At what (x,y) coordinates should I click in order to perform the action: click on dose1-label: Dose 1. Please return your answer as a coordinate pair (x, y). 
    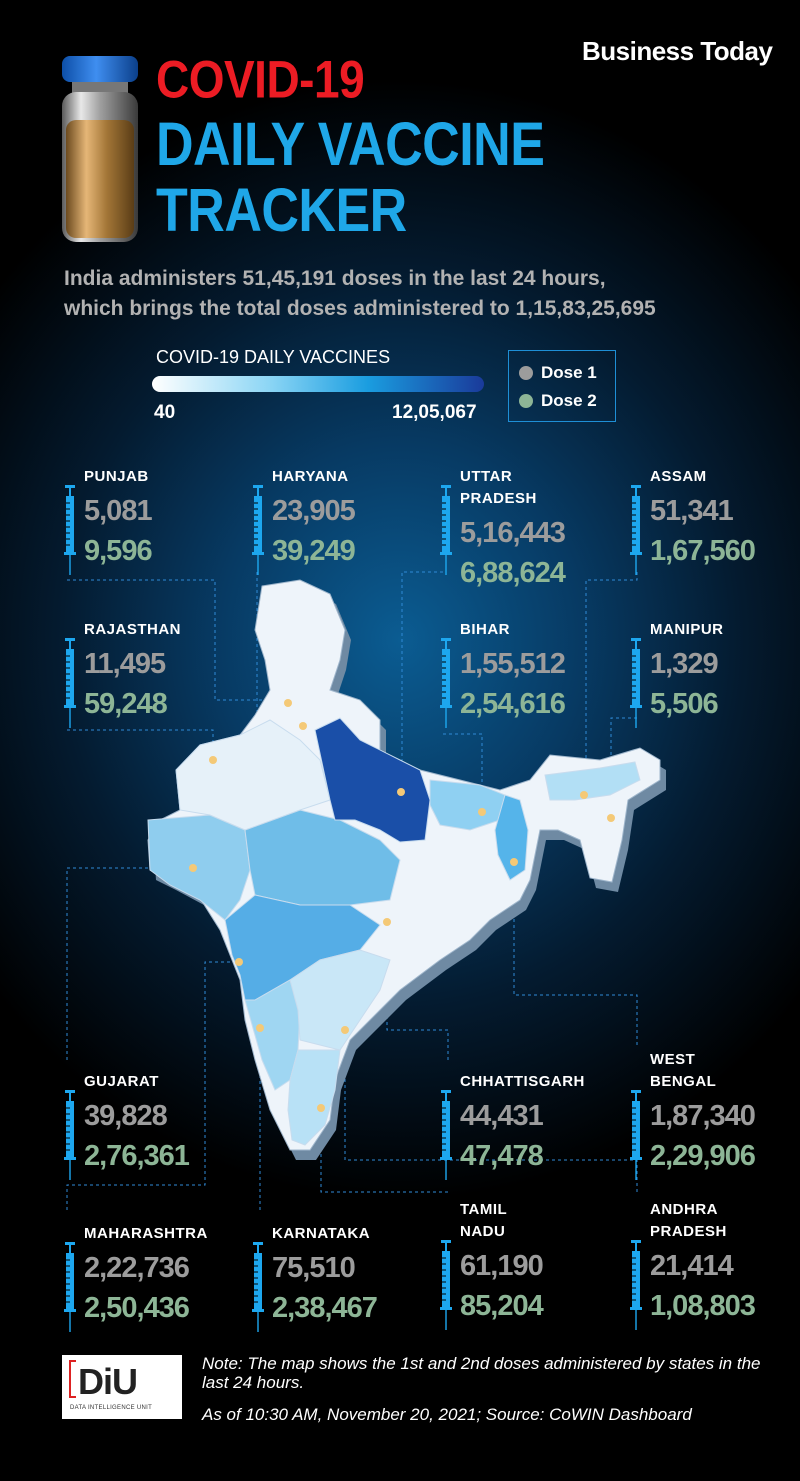
    Looking at the image, I should click on (569, 372).